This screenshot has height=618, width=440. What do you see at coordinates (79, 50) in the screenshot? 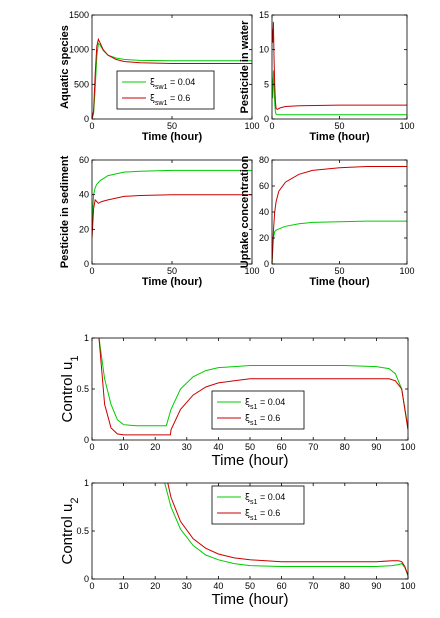
I see `y-tick-label: 1000` at bounding box center [79, 50].